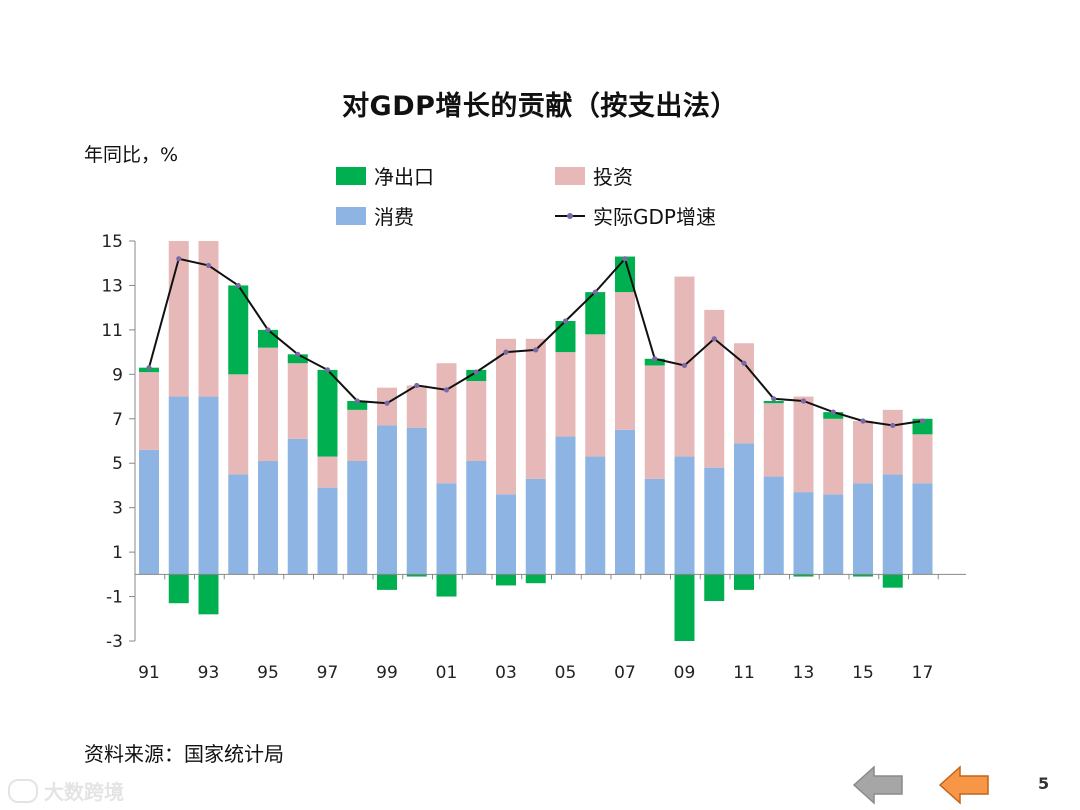  I want to click on x-tick-label: 03, so click(506, 673).